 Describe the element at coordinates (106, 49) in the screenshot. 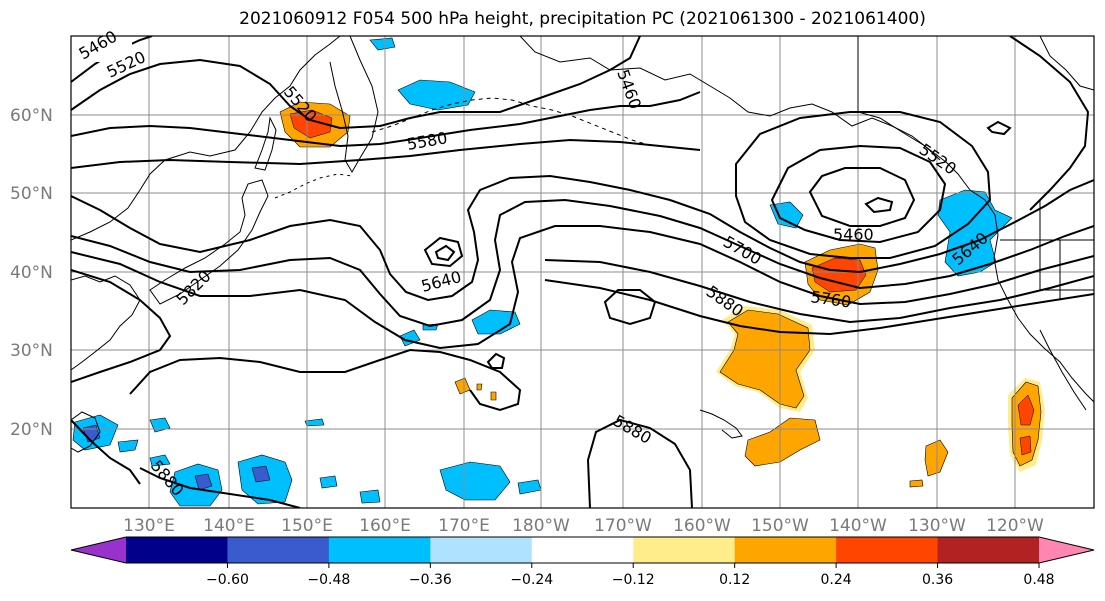

I see `label-mask` at that location.